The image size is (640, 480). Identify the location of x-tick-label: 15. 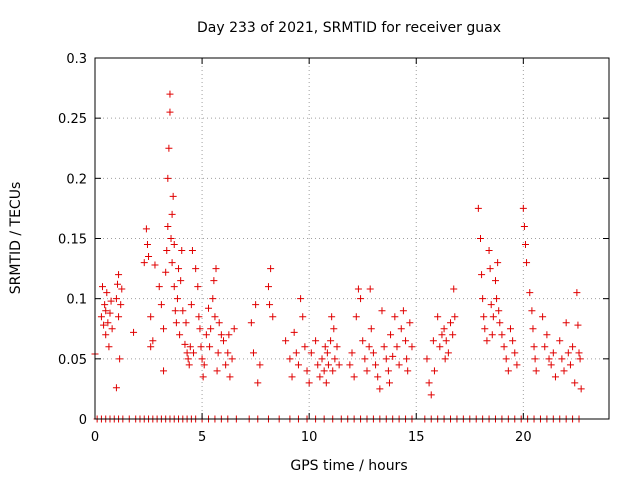
(416, 437).